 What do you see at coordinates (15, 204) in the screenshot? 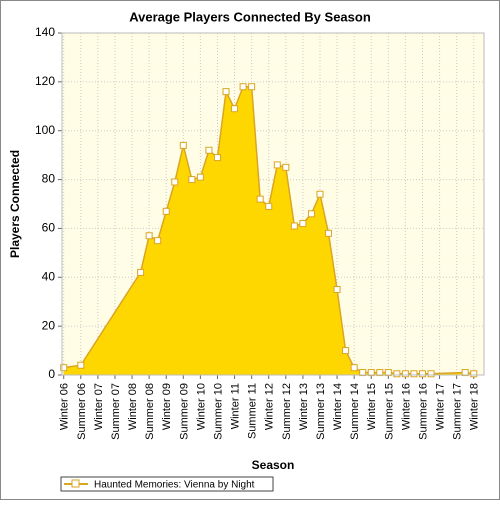
I see `y-axis-title: Players Connected` at bounding box center [15, 204].